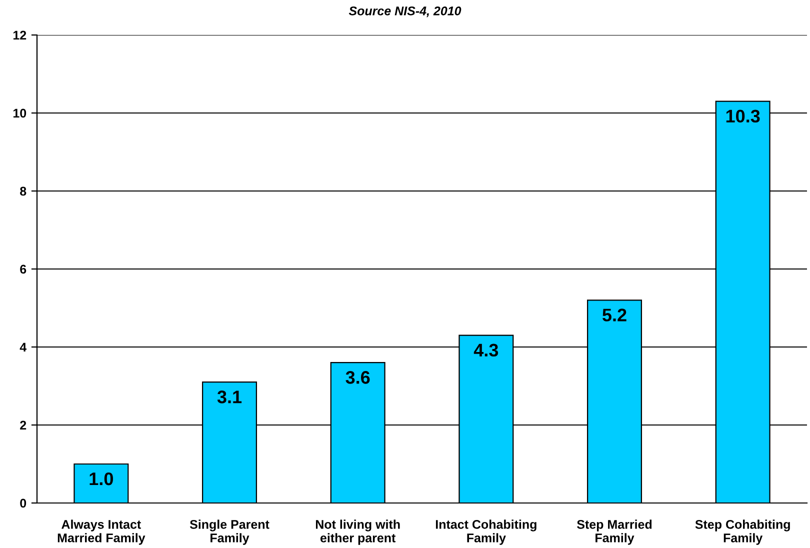 The width and height of the screenshot is (810, 548). What do you see at coordinates (743, 116) in the screenshot?
I see `data-label: 10.3` at bounding box center [743, 116].